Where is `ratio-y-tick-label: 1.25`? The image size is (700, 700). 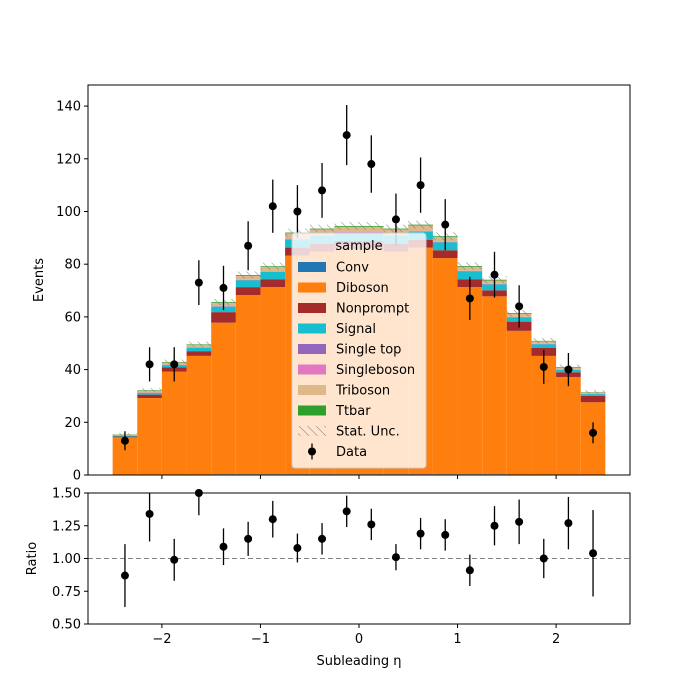
ratio-y-tick-label: 1.25 is located at coordinates (66, 526).